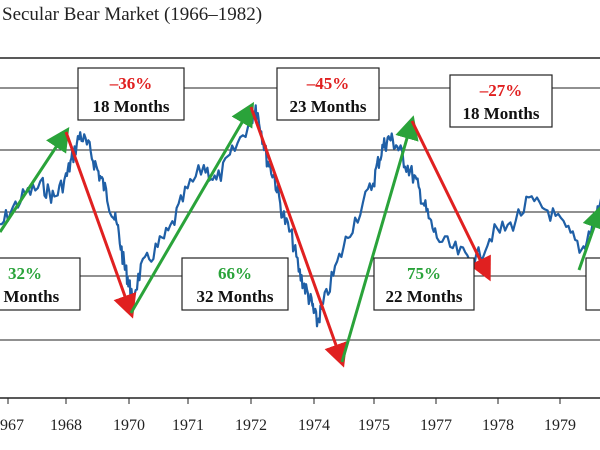 Image resolution: width=600 pixels, height=450 pixels. I want to click on annotation-duration: 23 Months, so click(328, 106).